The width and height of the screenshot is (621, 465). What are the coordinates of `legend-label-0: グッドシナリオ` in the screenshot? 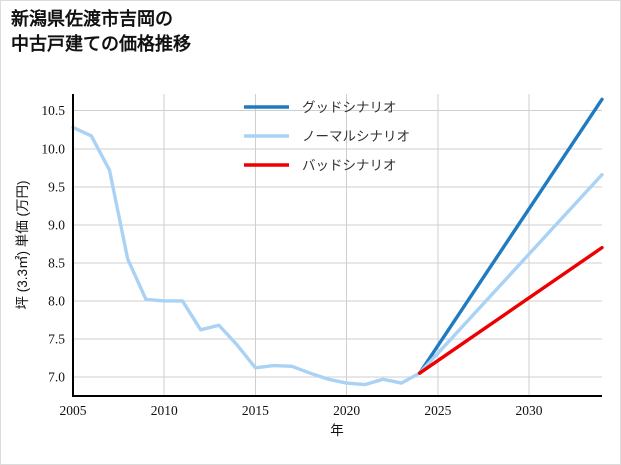 It's located at (349, 107).